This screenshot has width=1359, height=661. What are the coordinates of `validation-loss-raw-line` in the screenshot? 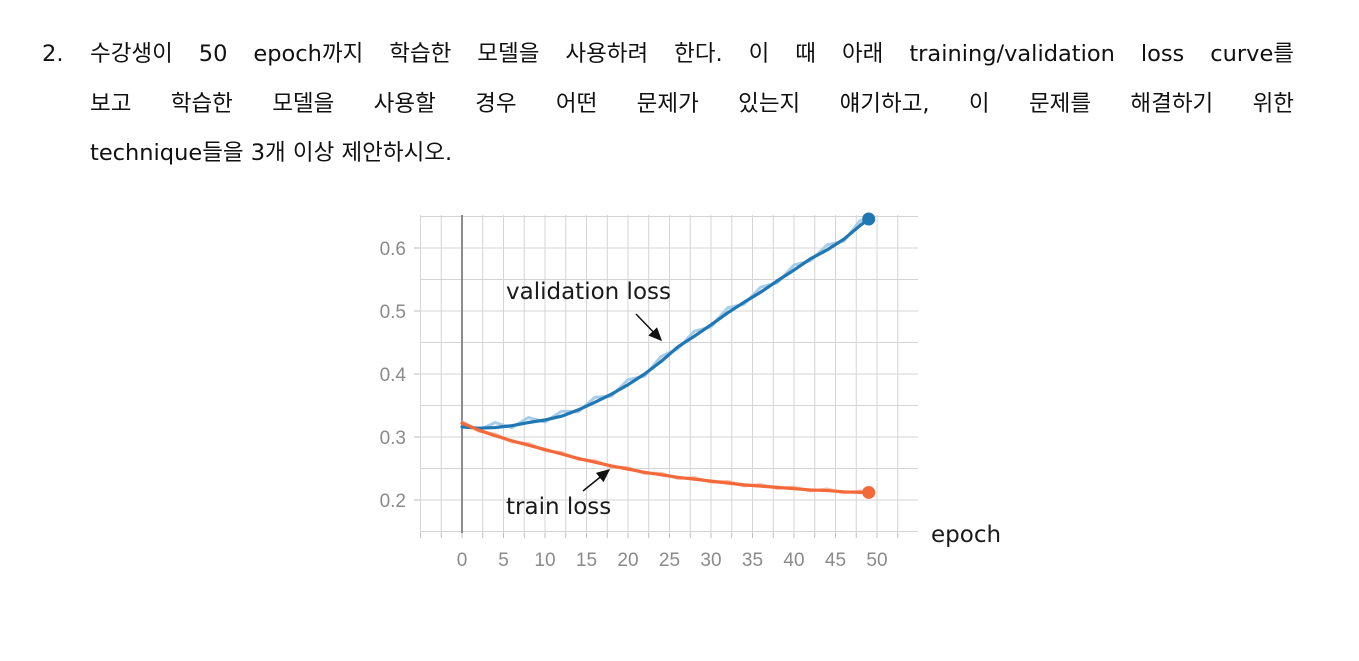 It's located at (665, 325).